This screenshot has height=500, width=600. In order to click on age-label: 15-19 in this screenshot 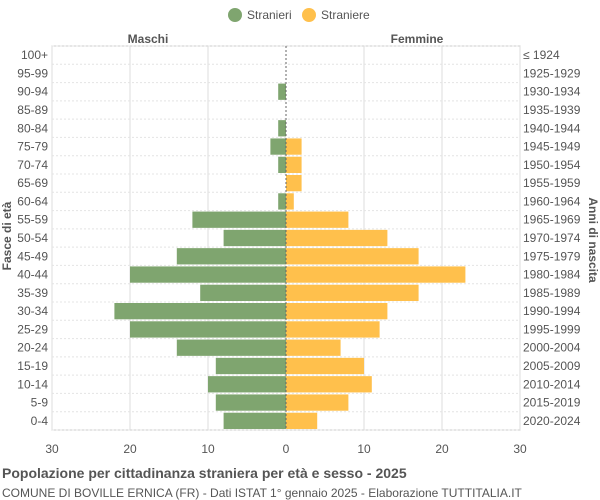, I will do `click(32, 366)`.